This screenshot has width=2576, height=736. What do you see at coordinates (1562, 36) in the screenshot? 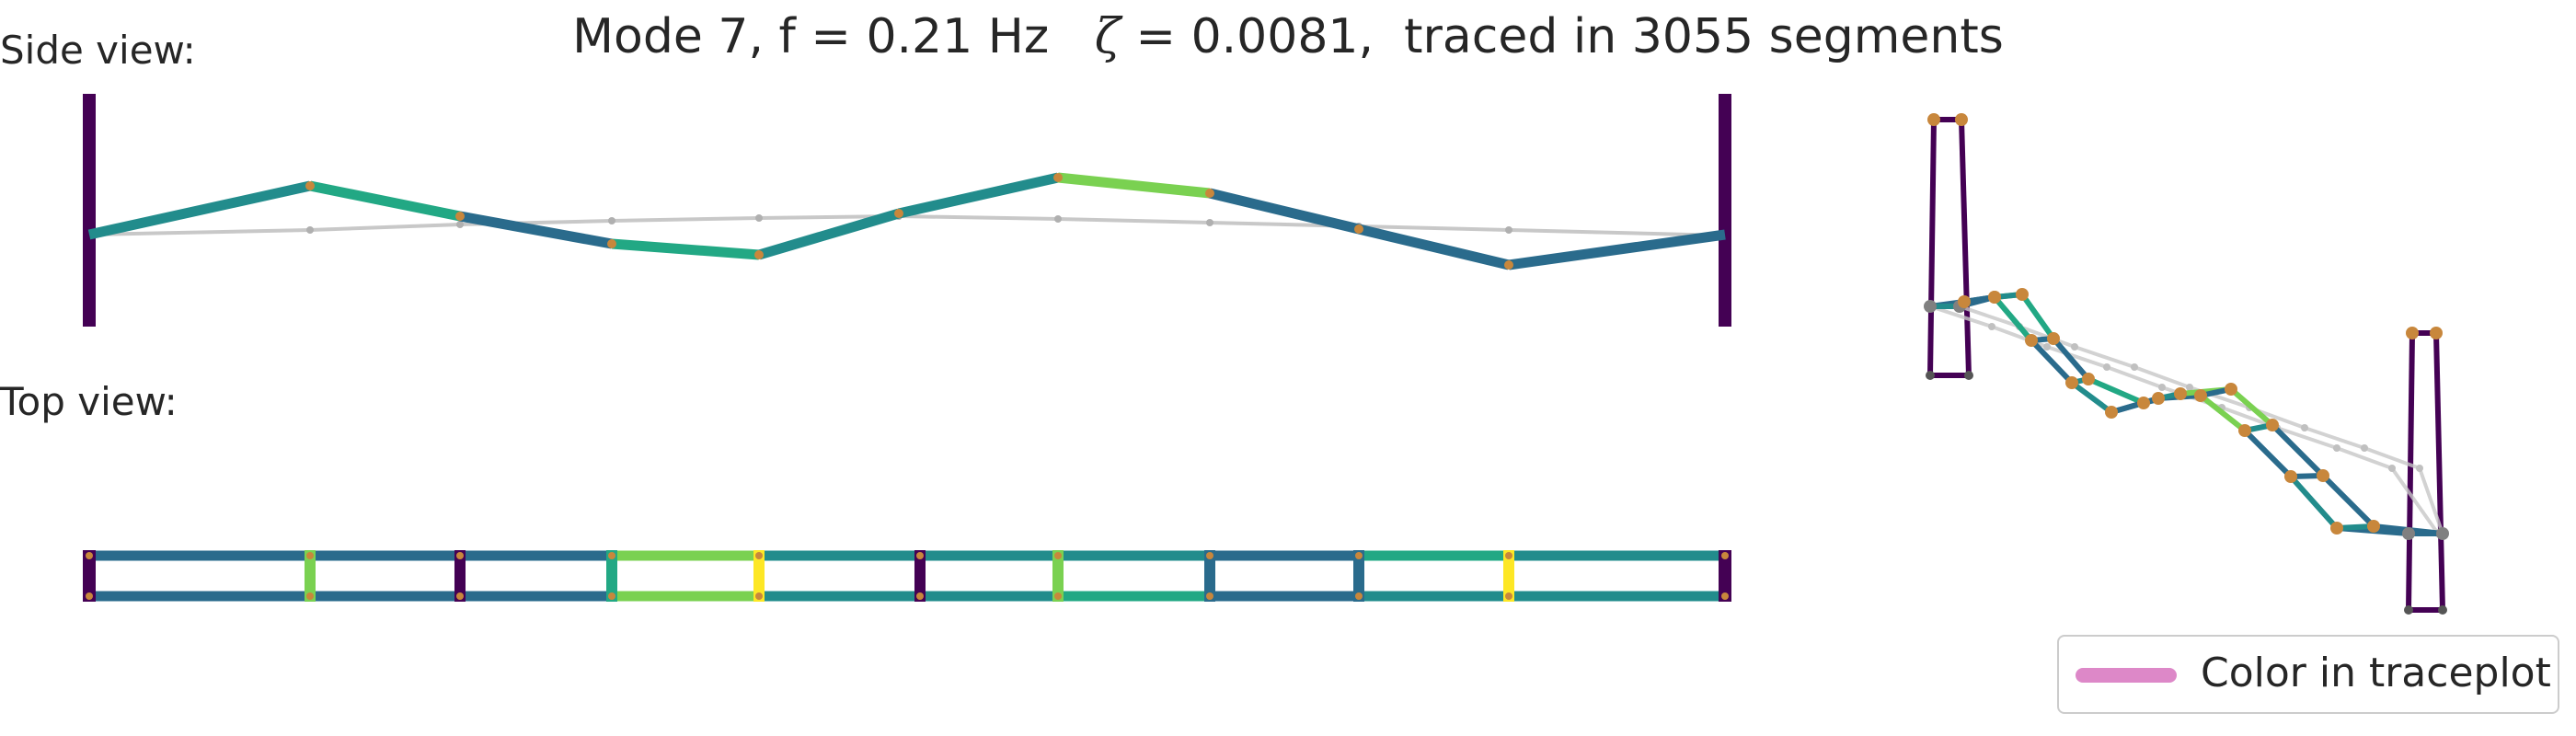
I see `title-damping-segments: = 0.0081, traced in 3055 segments` at bounding box center [1562, 36].